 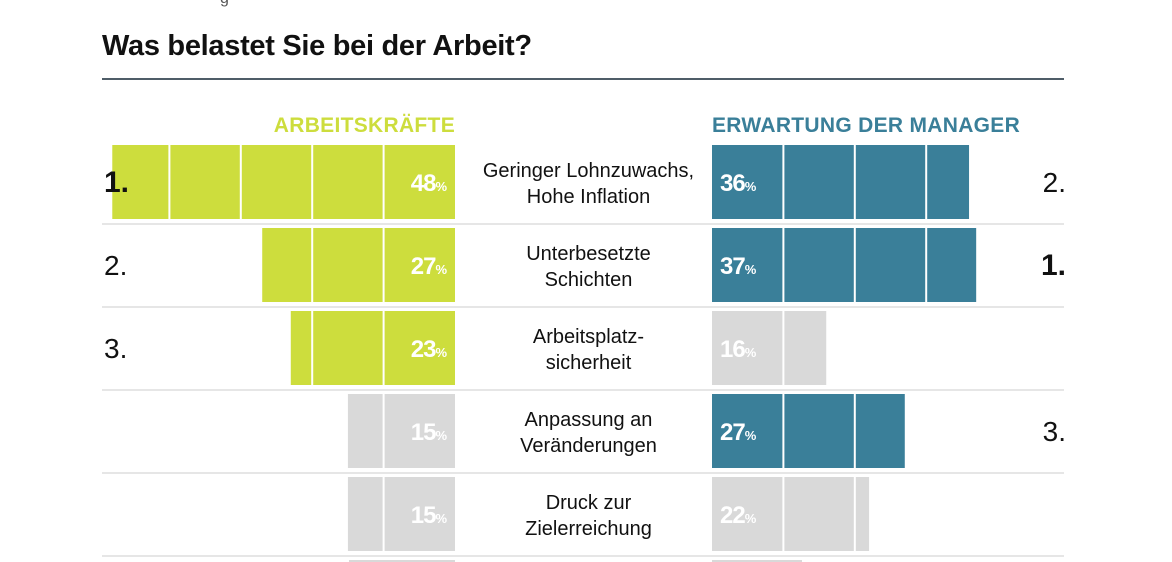 What do you see at coordinates (317, 46) in the screenshot?
I see `chart-title: Was belastet Sie bei der Arbeit?` at bounding box center [317, 46].